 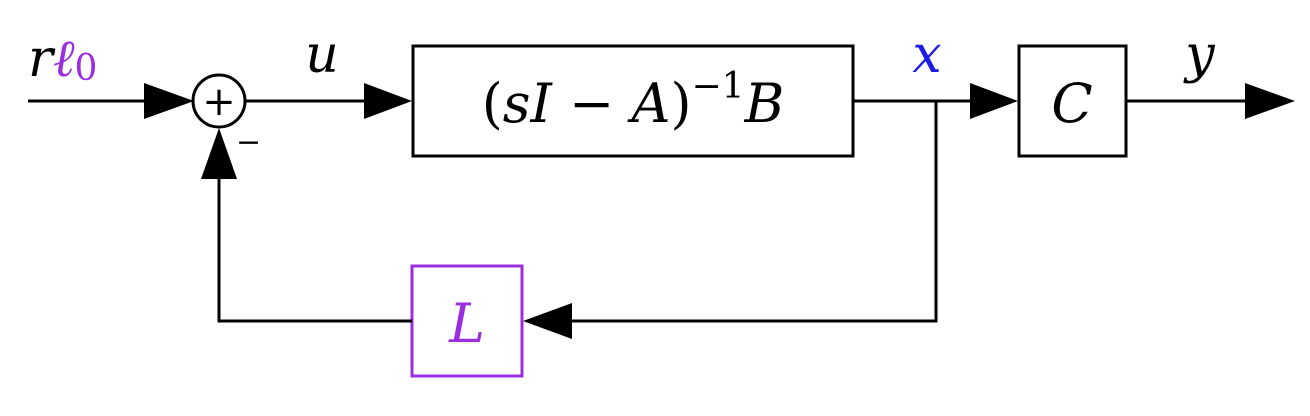 I want to click on x-arrowhead, so click(x=994, y=101).